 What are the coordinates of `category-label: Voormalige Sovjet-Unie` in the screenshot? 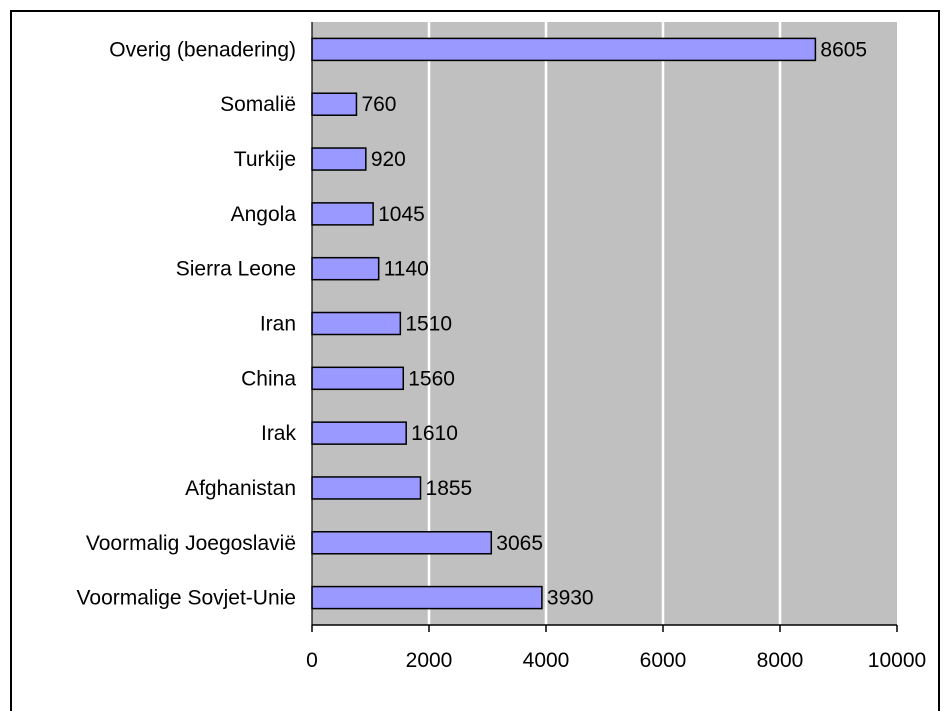 It's located at (186, 598).